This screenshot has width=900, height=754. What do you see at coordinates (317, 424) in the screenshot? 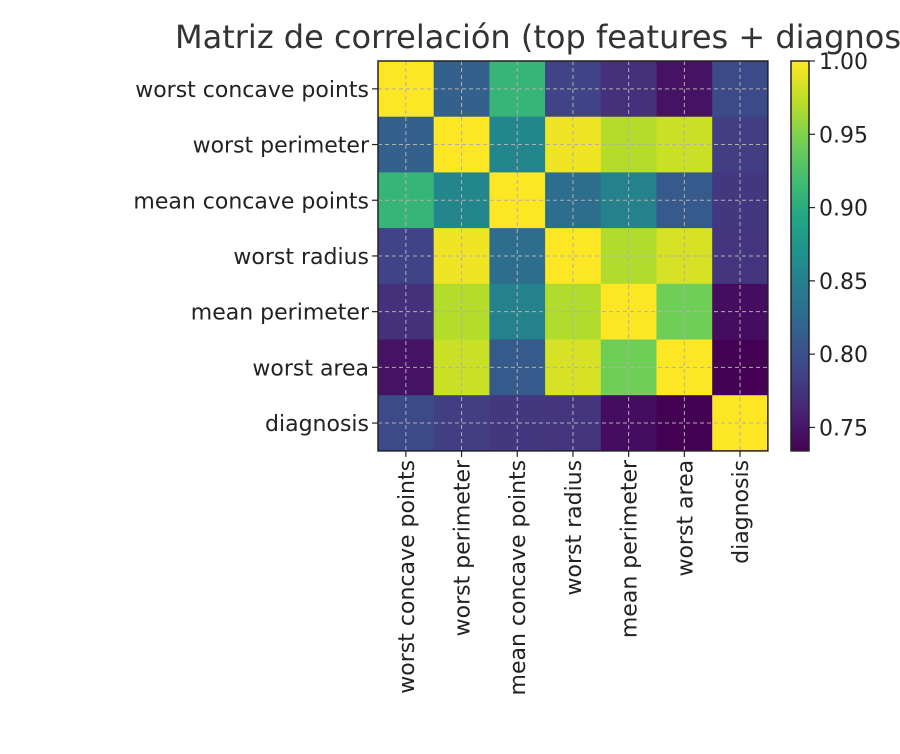
I see `row-tick-label: diagnosis` at bounding box center [317, 424].